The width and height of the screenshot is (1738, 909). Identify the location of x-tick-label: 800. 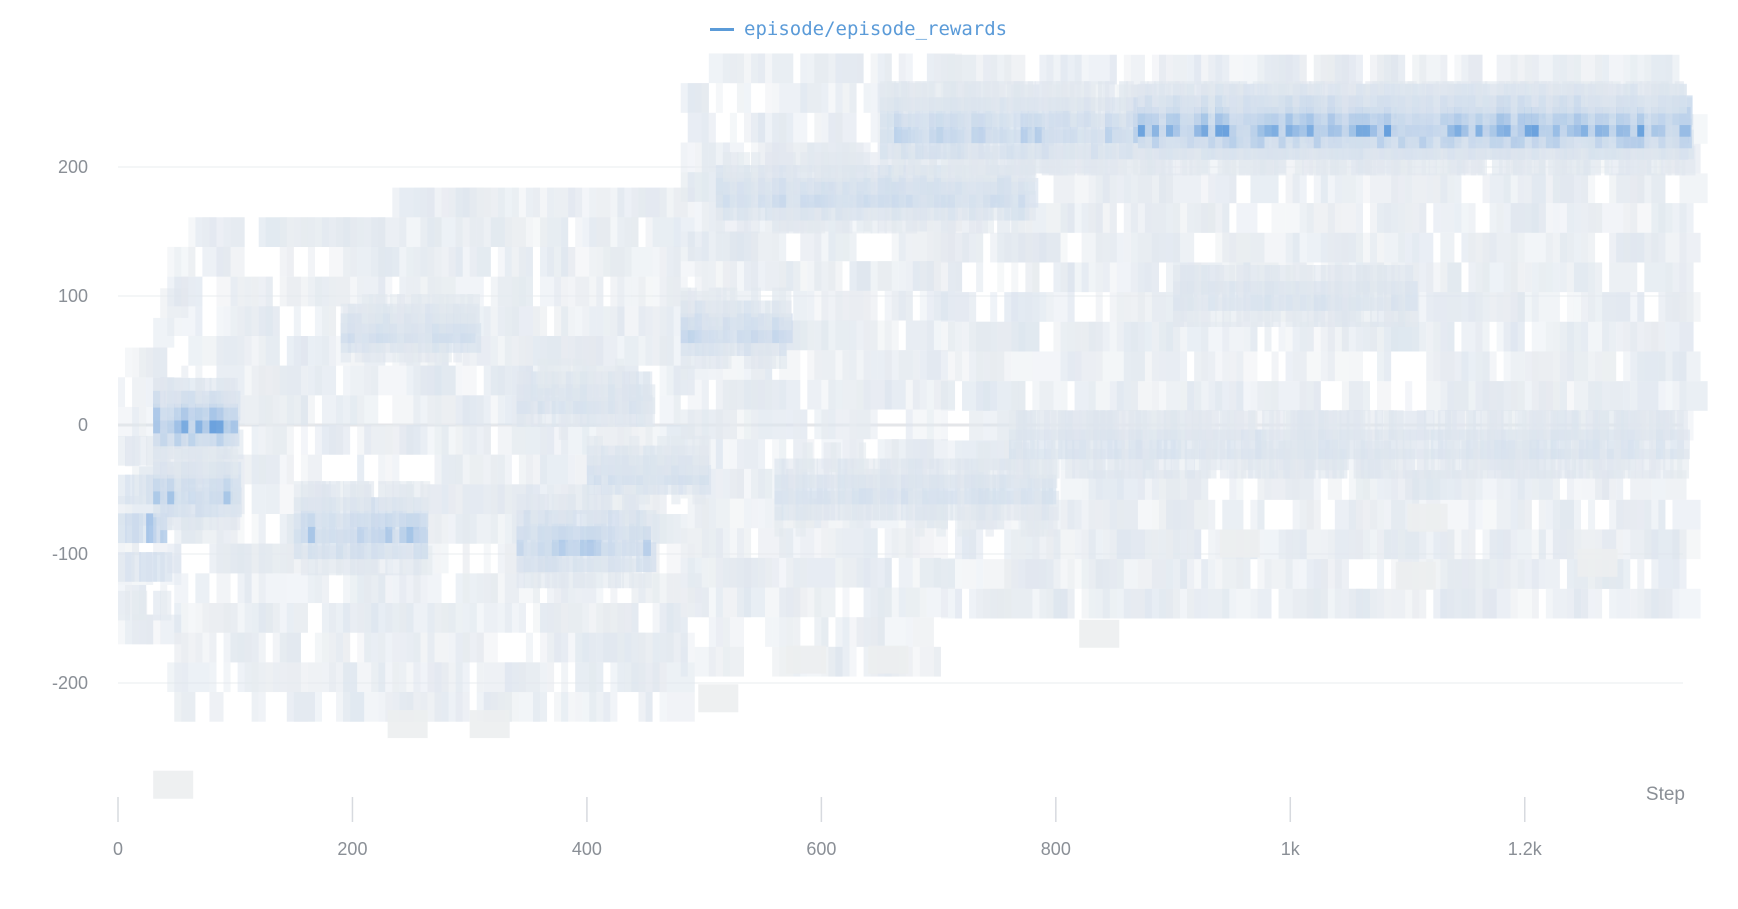
(1056, 849).